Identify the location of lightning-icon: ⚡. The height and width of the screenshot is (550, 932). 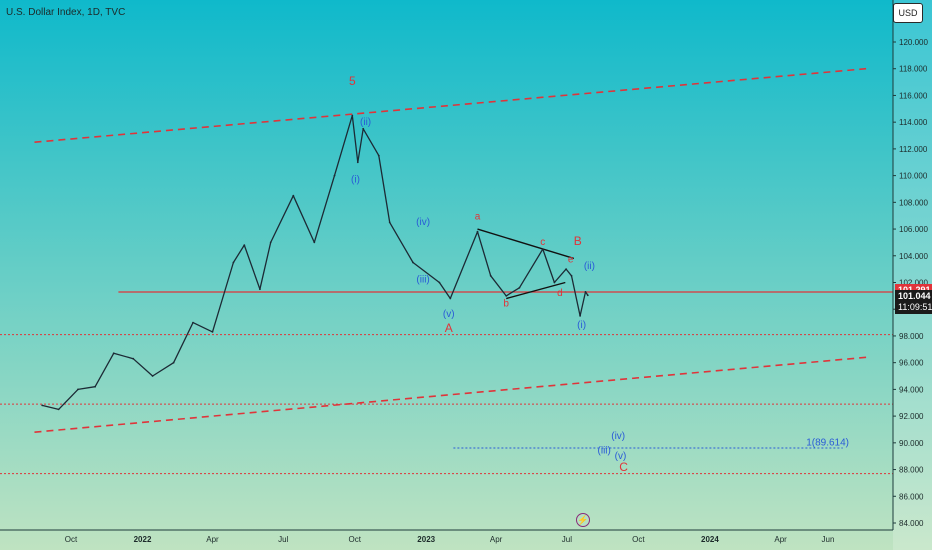
(583, 520).